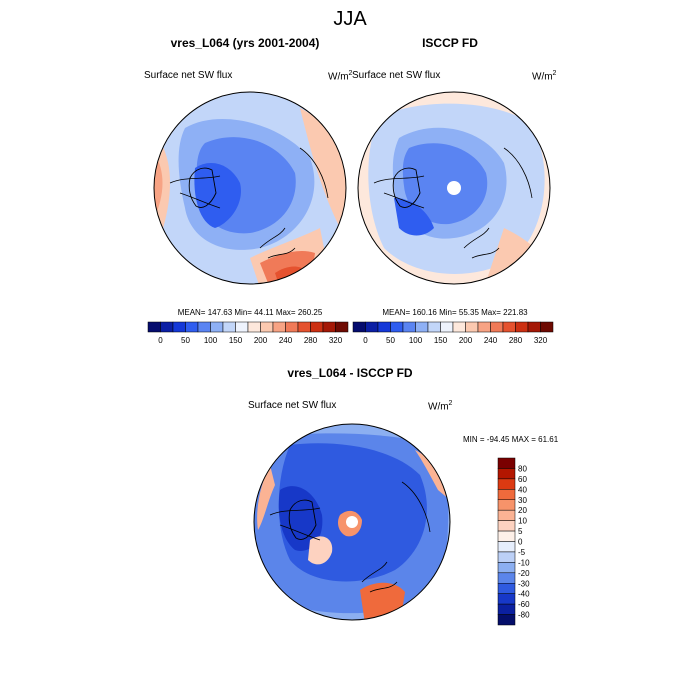  What do you see at coordinates (524, 562) in the screenshot?
I see `panel-3-colorbar-tick-9: -10` at bounding box center [524, 562].